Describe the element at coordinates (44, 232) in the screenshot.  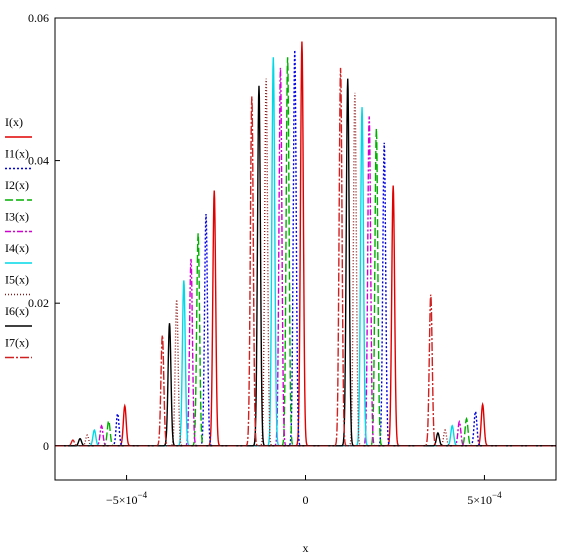
I see `y-axis: 0 0.02 0.04 0.06` at that location.